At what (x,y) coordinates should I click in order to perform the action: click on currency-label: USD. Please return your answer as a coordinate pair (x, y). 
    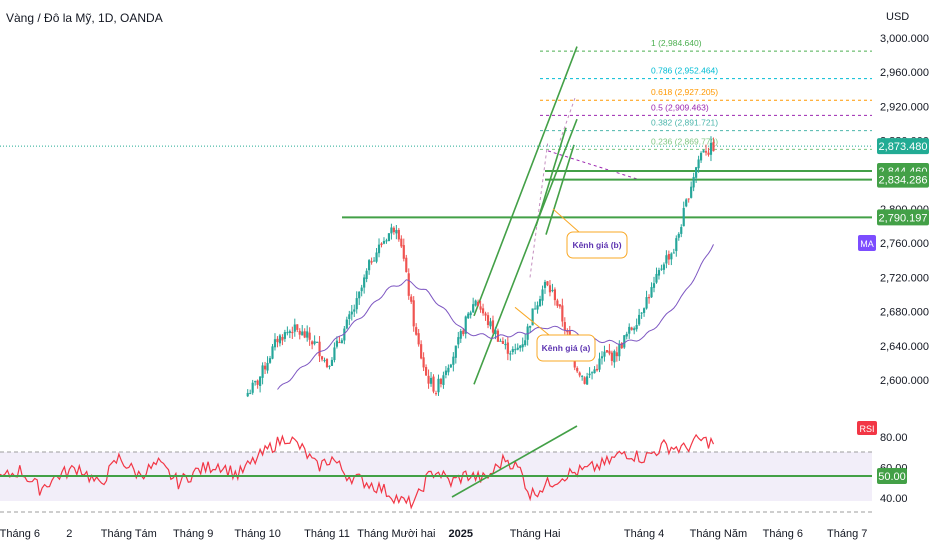
    Looking at the image, I should click on (898, 17).